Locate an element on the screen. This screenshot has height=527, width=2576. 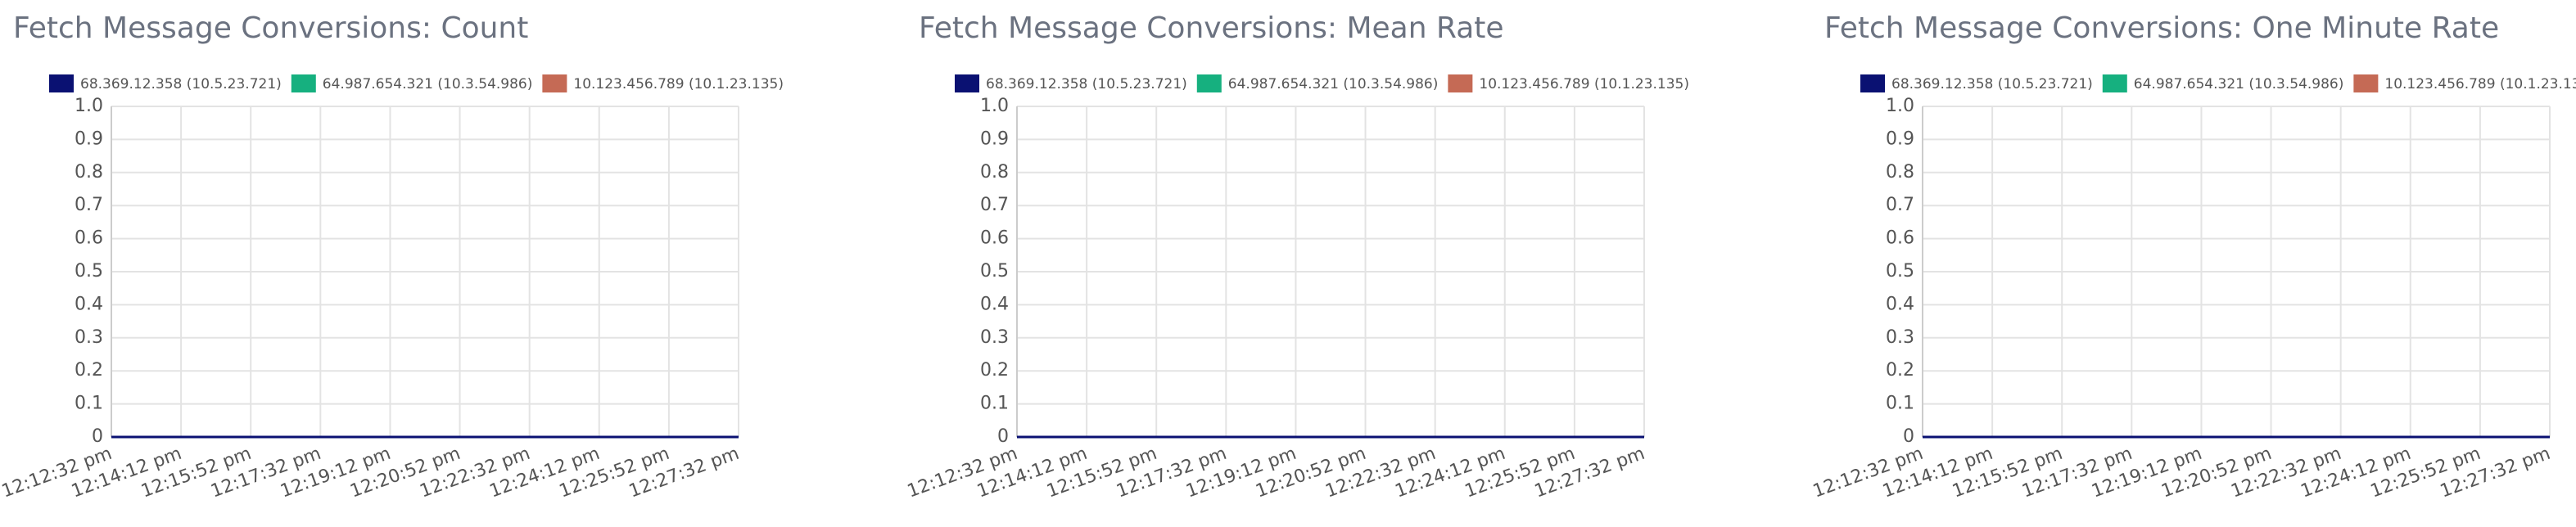
chart-title: Fetch Message Conversions: Mean Rate is located at coordinates (1211, 28).